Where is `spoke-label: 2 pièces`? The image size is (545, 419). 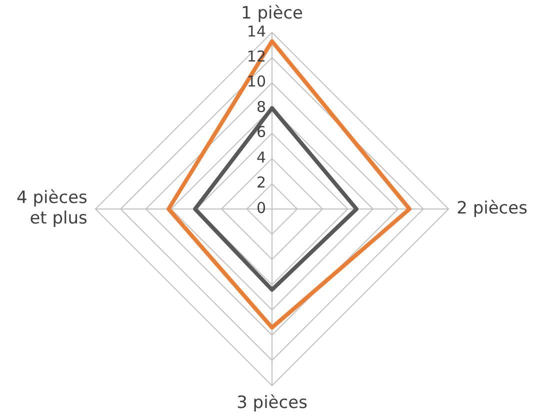 spoke-label: 2 pièces is located at coordinates (492, 208).